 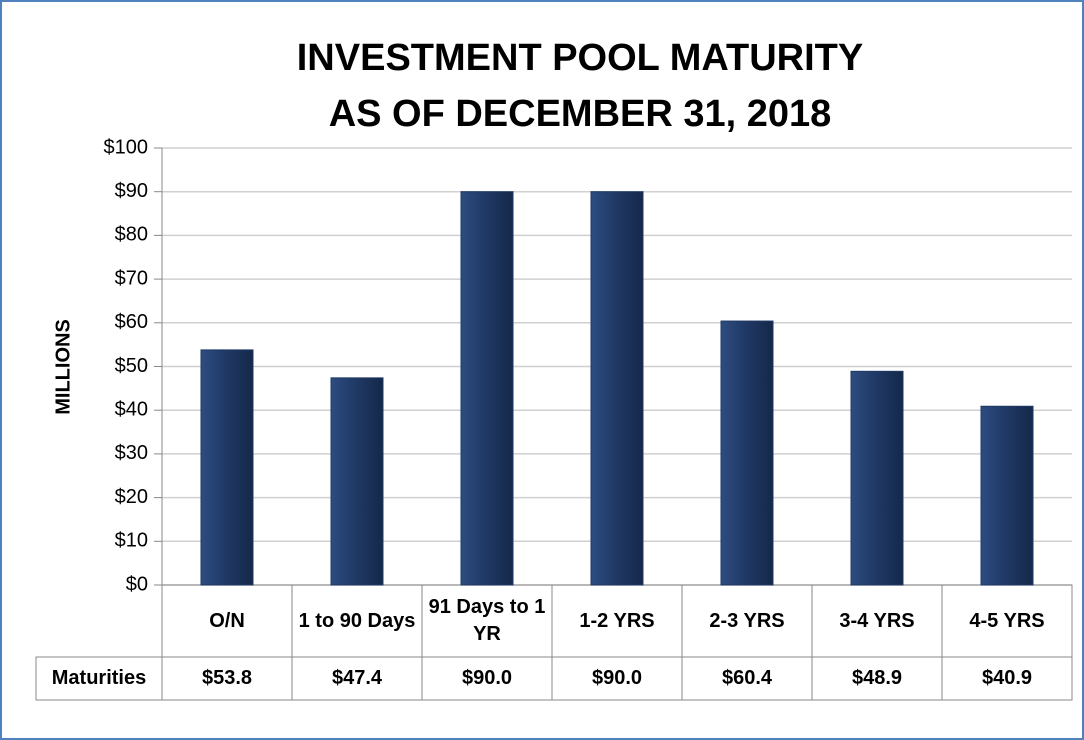 What do you see at coordinates (580, 114) in the screenshot?
I see `chart-subtitle: AS OF DECEMBER 31, 2018` at bounding box center [580, 114].